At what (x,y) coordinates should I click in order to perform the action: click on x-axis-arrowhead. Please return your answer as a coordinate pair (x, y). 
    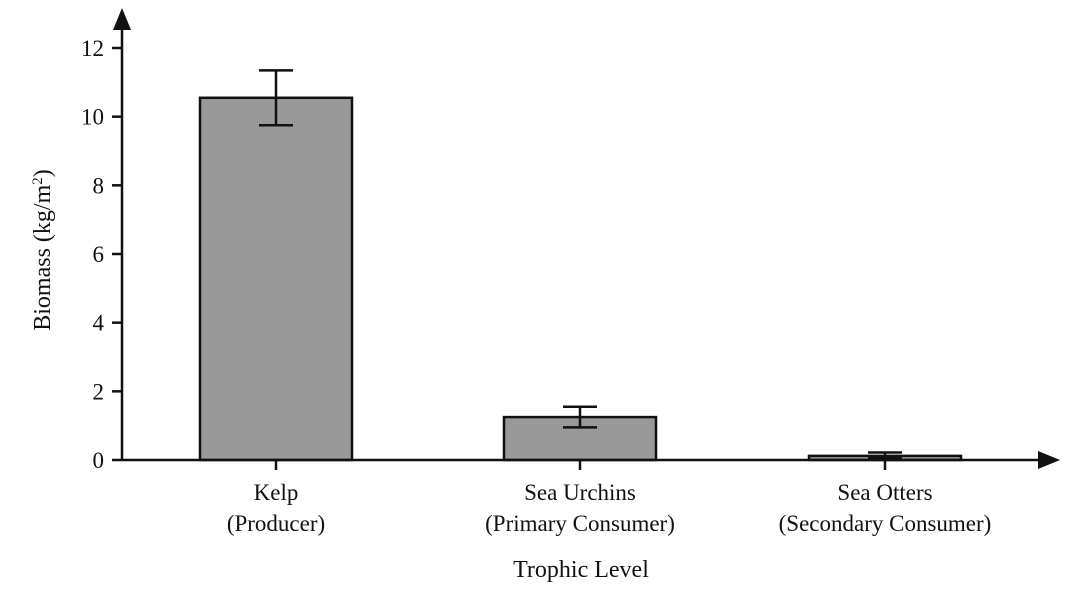
    Looking at the image, I should click on (1049, 460).